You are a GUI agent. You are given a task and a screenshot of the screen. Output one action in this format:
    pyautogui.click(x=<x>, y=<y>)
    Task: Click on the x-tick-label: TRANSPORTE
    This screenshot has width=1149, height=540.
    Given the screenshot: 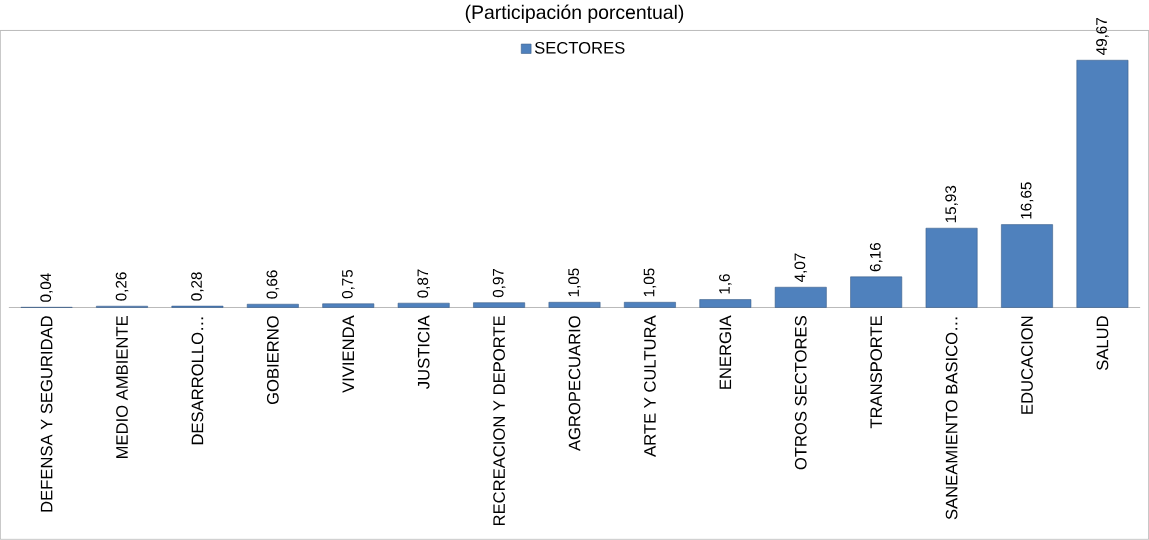 What is the action you would take?
    pyautogui.click(x=876, y=372)
    